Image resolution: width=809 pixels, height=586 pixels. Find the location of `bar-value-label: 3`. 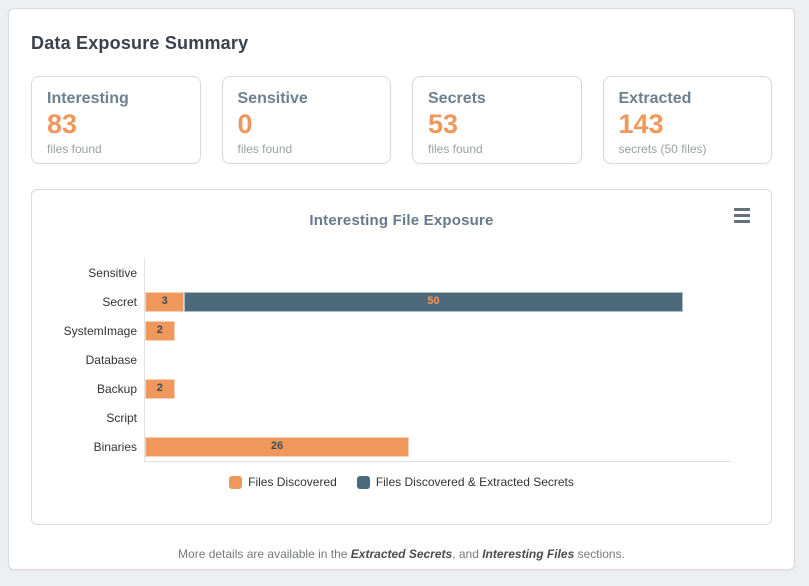

bar-value-label: 3 is located at coordinates (164, 301).